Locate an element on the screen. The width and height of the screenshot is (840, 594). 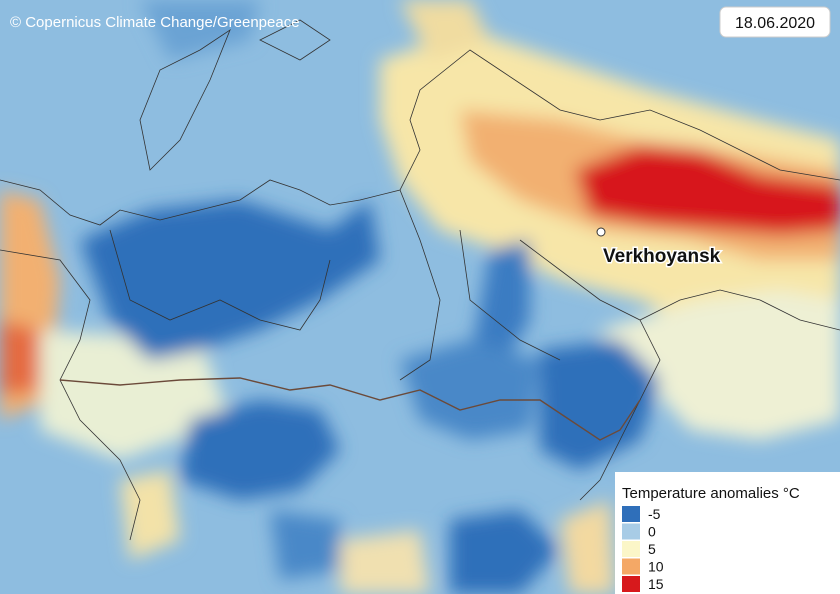
date-box is located at coordinates (775, 22).